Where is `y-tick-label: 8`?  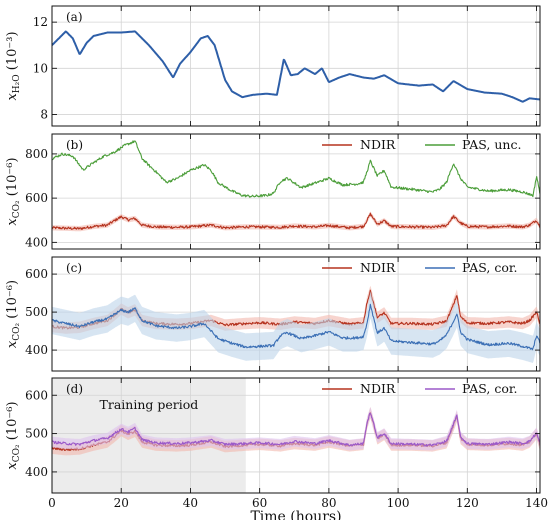 y-tick-label: 8 is located at coordinates (44, 114).